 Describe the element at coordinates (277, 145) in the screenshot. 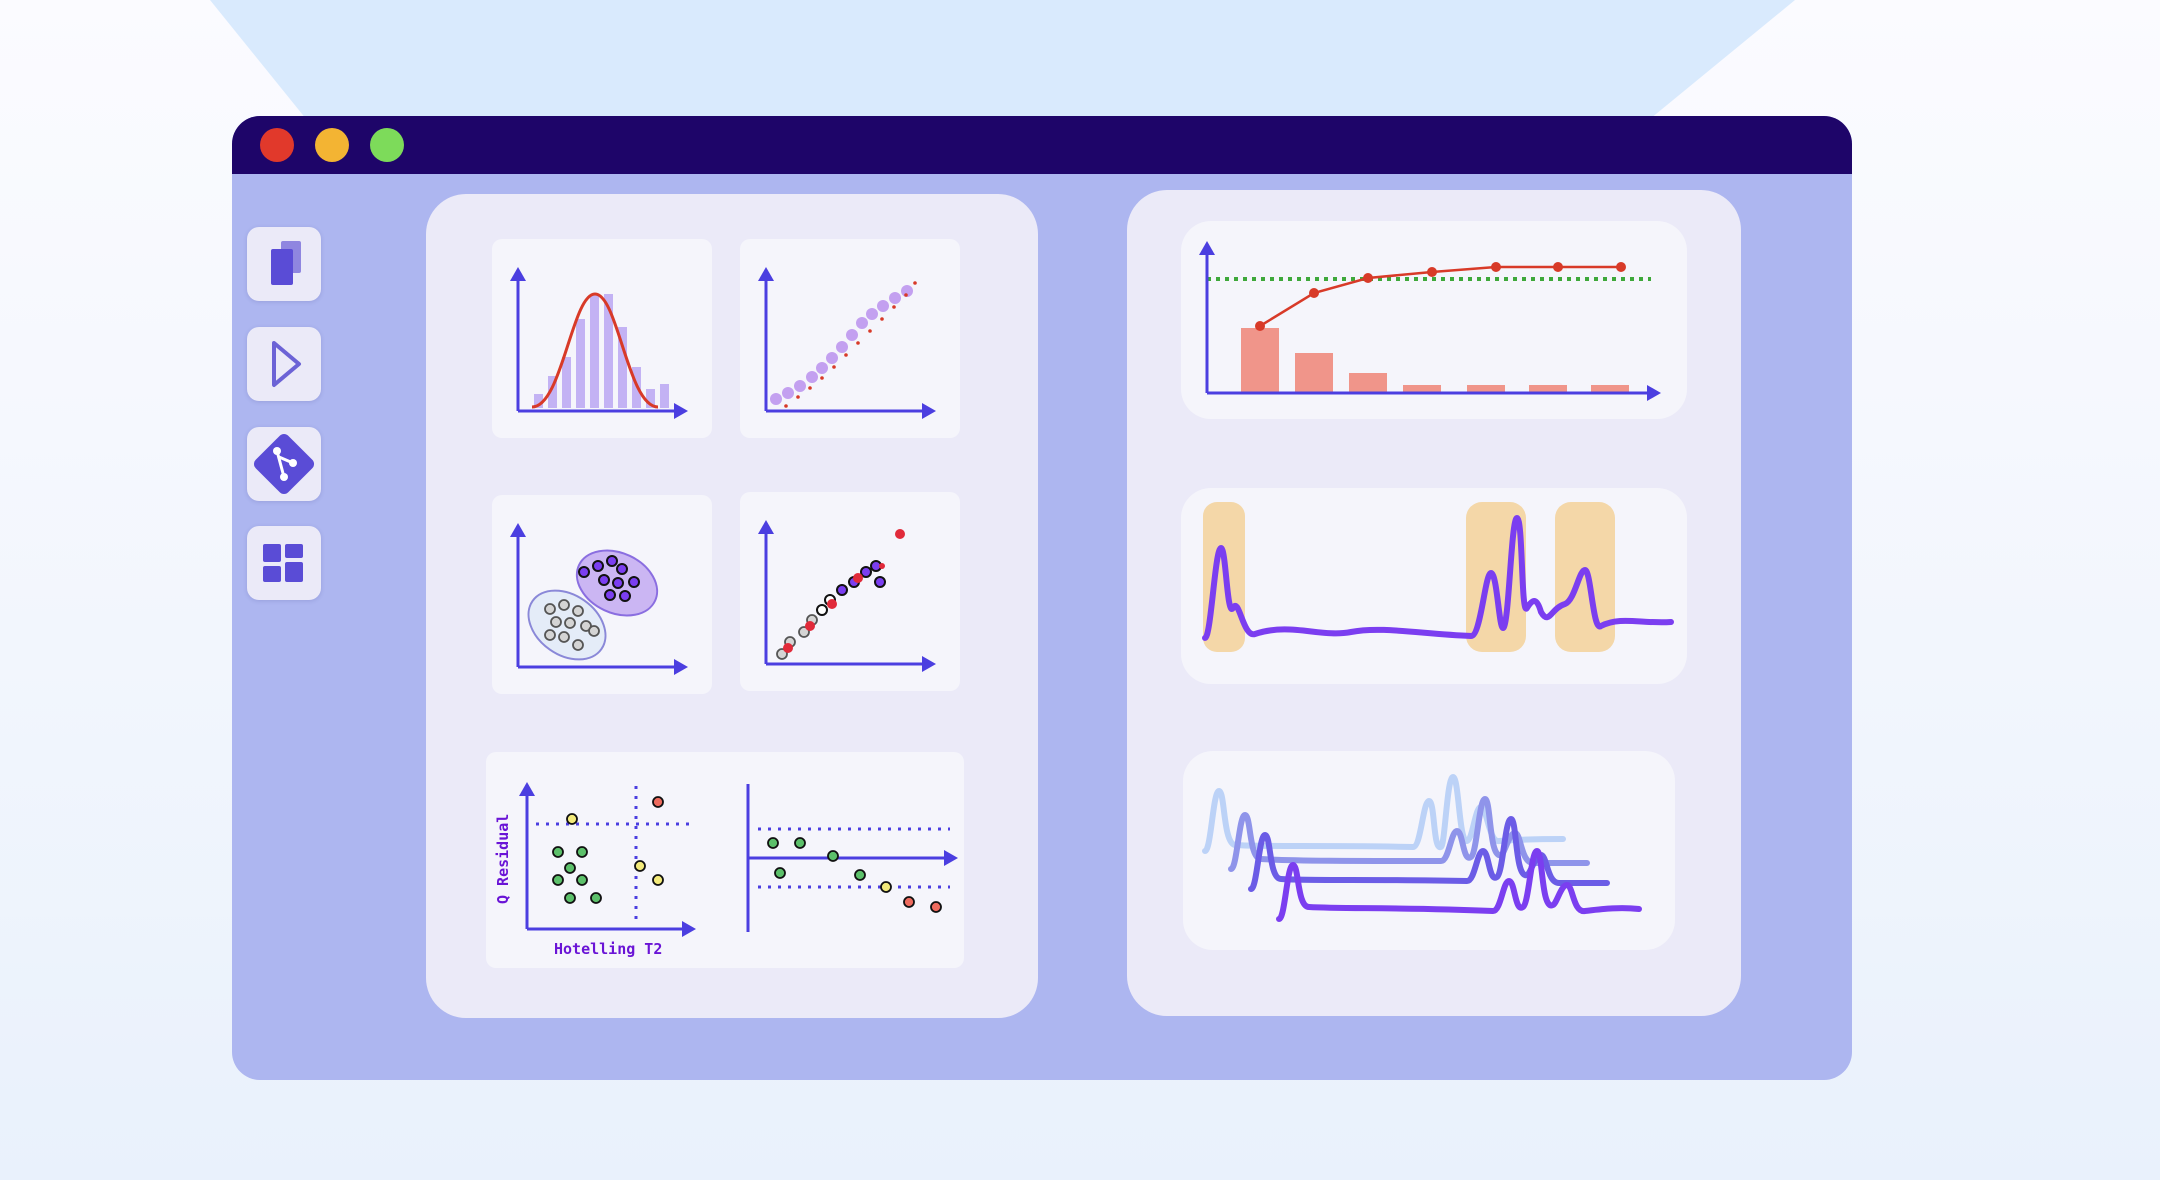

I see `close-button` at that location.